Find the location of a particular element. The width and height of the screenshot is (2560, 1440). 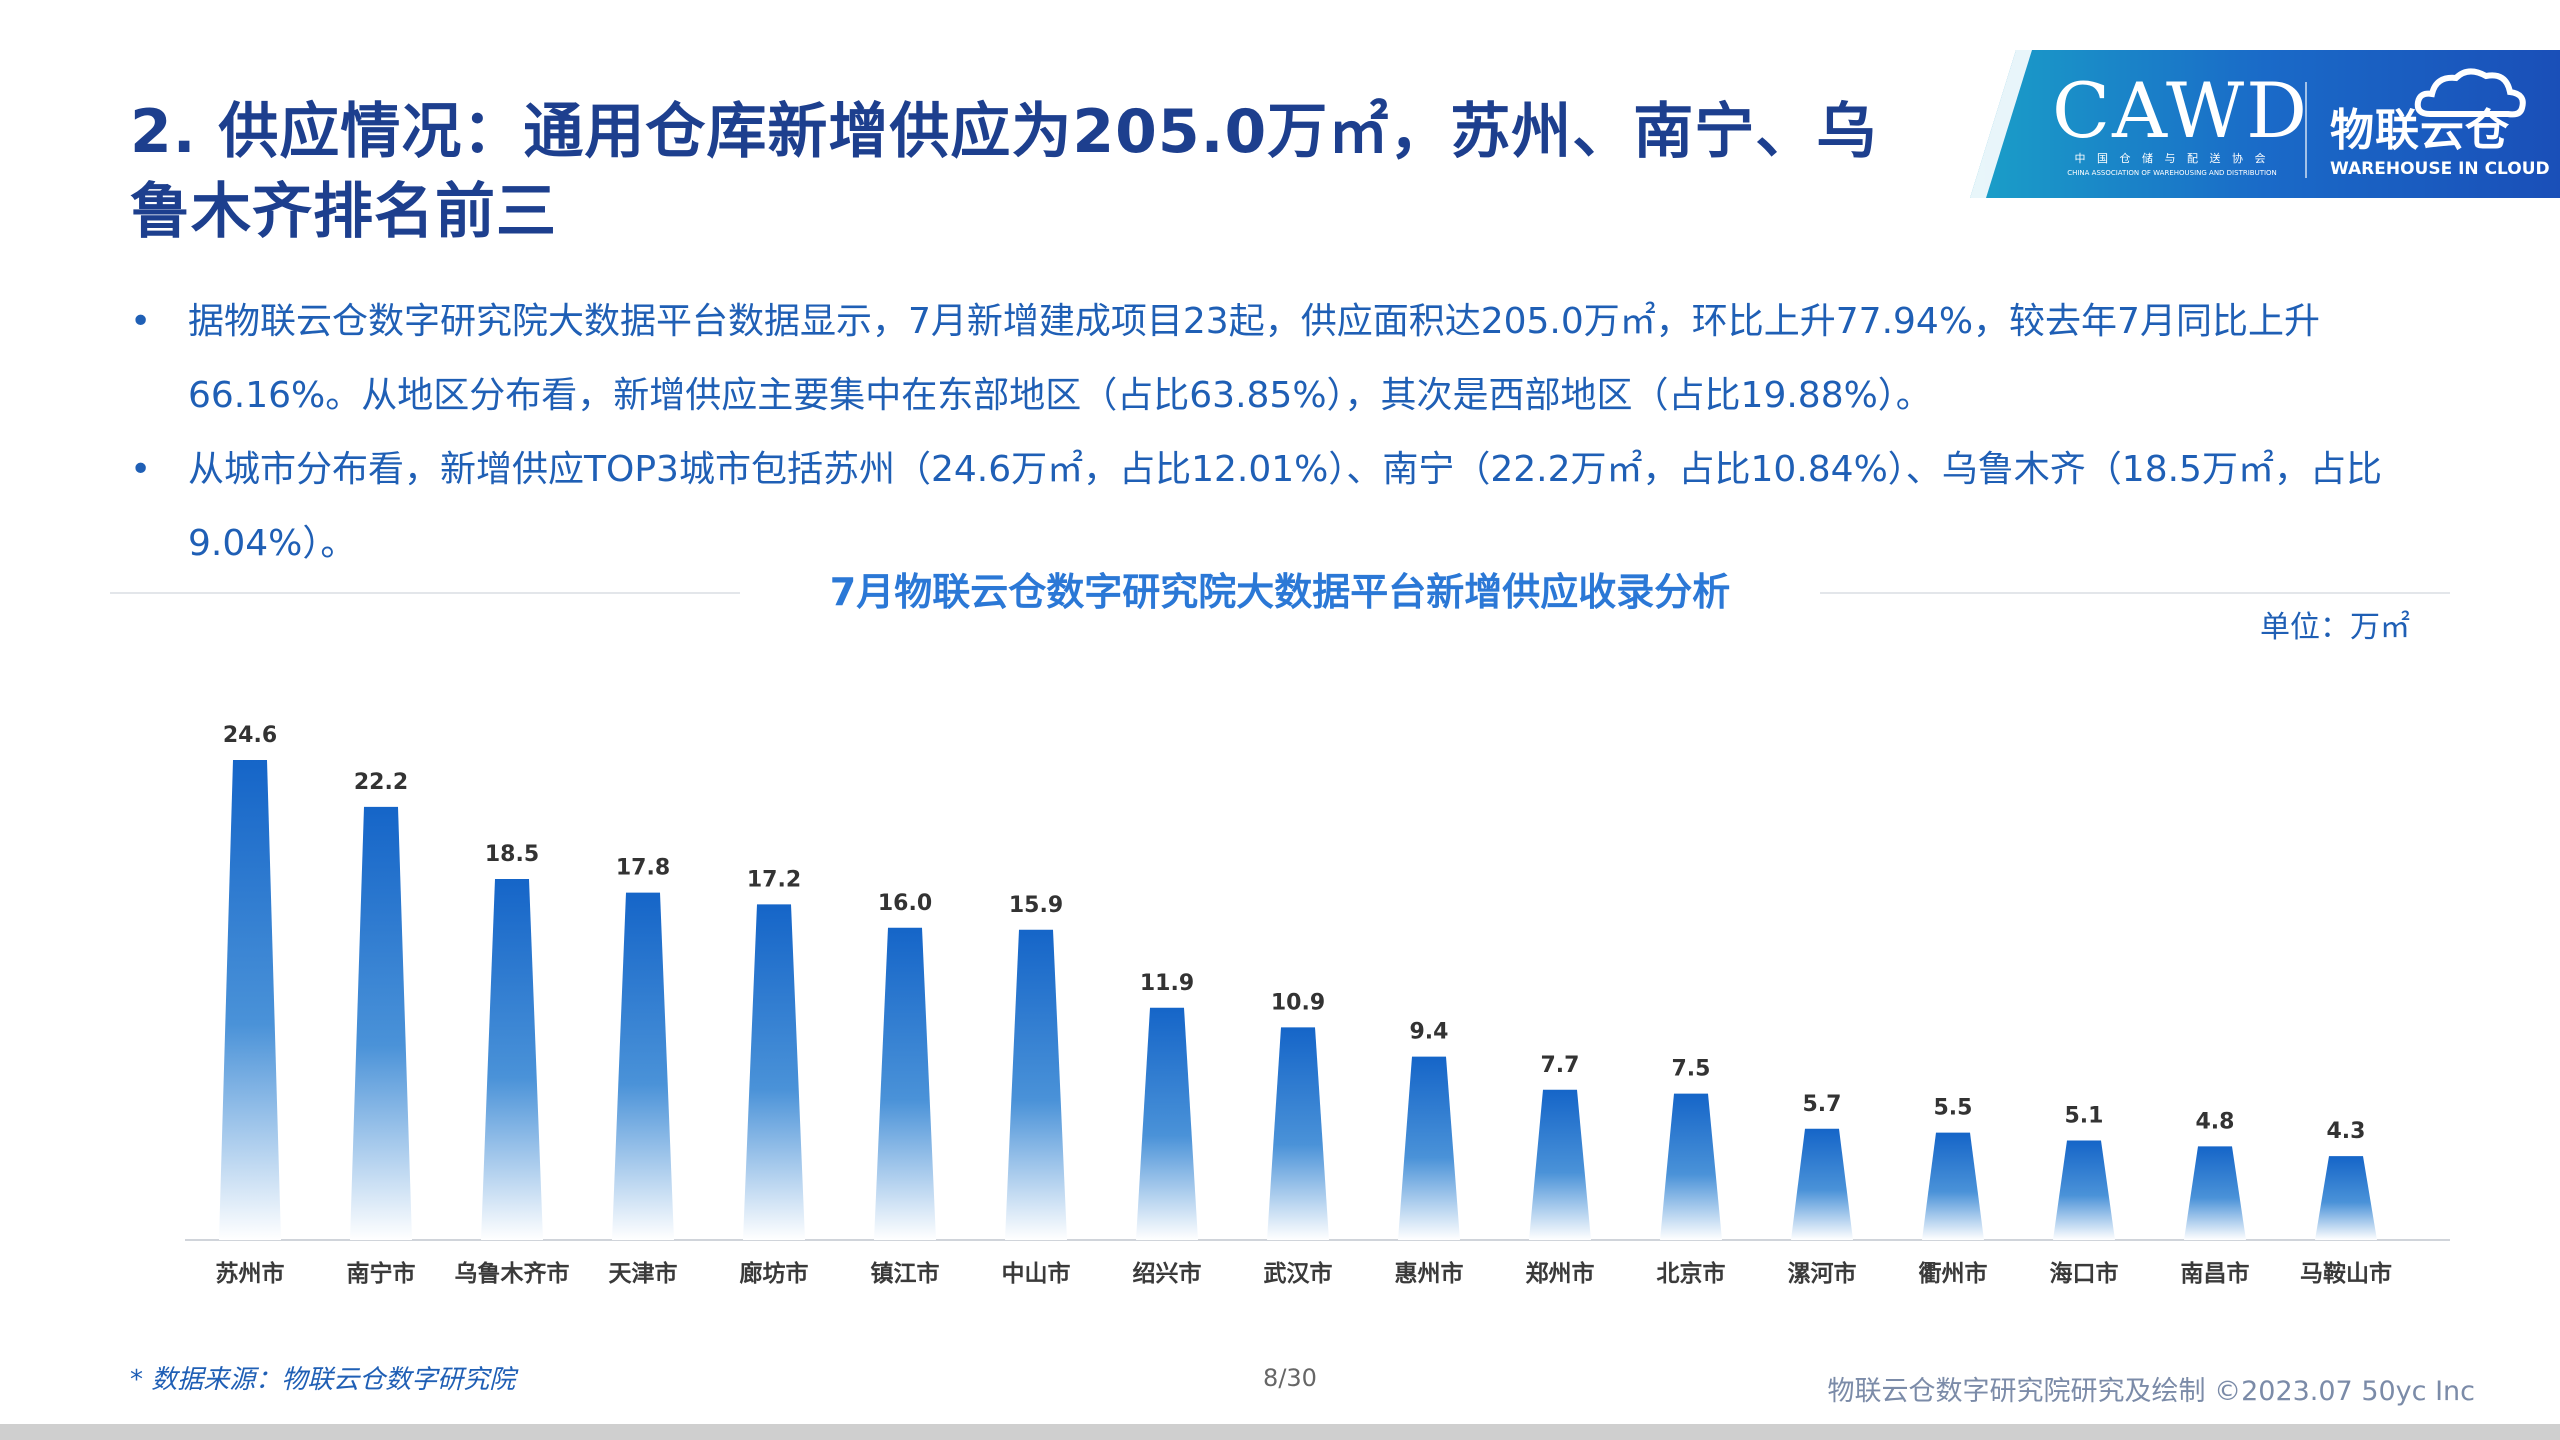

bottom-bar is located at coordinates (1280, 1432).